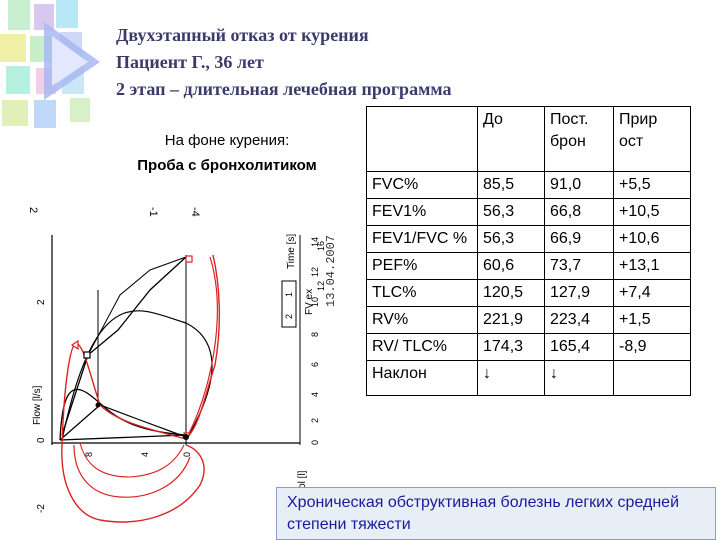 The width and height of the screenshot is (720, 540). I want to click on header-cell, so click(422, 139).